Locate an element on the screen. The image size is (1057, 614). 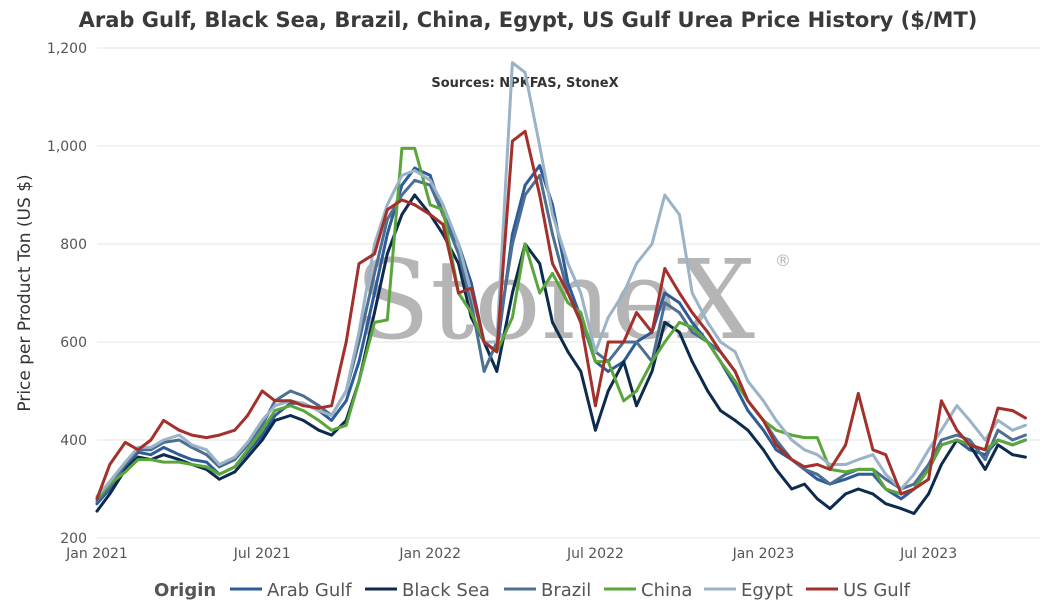
x-tick-label: Jul 2023 is located at coordinates (928, 554).